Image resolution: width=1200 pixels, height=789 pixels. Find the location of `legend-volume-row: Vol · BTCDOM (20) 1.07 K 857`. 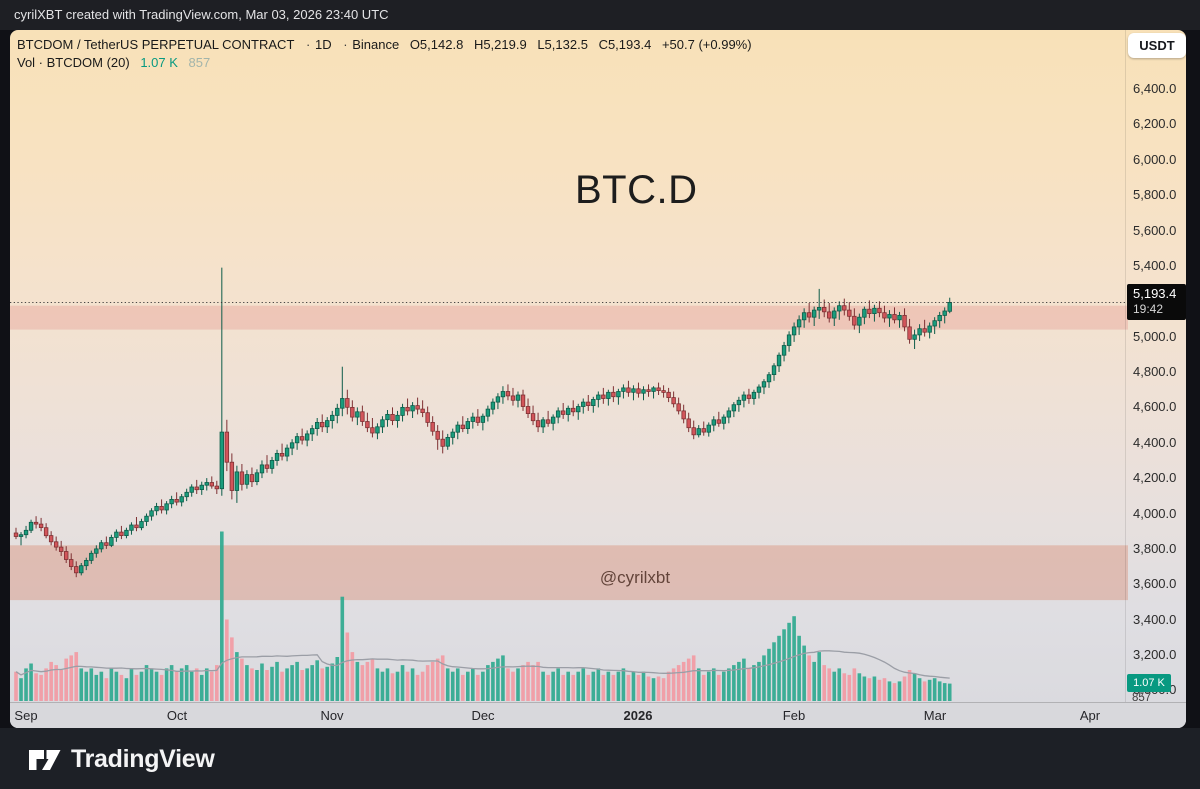

legend-volume-row: Vol · BTCDOM (20) 1.07 K 857 is located at coordinates (388, 63).